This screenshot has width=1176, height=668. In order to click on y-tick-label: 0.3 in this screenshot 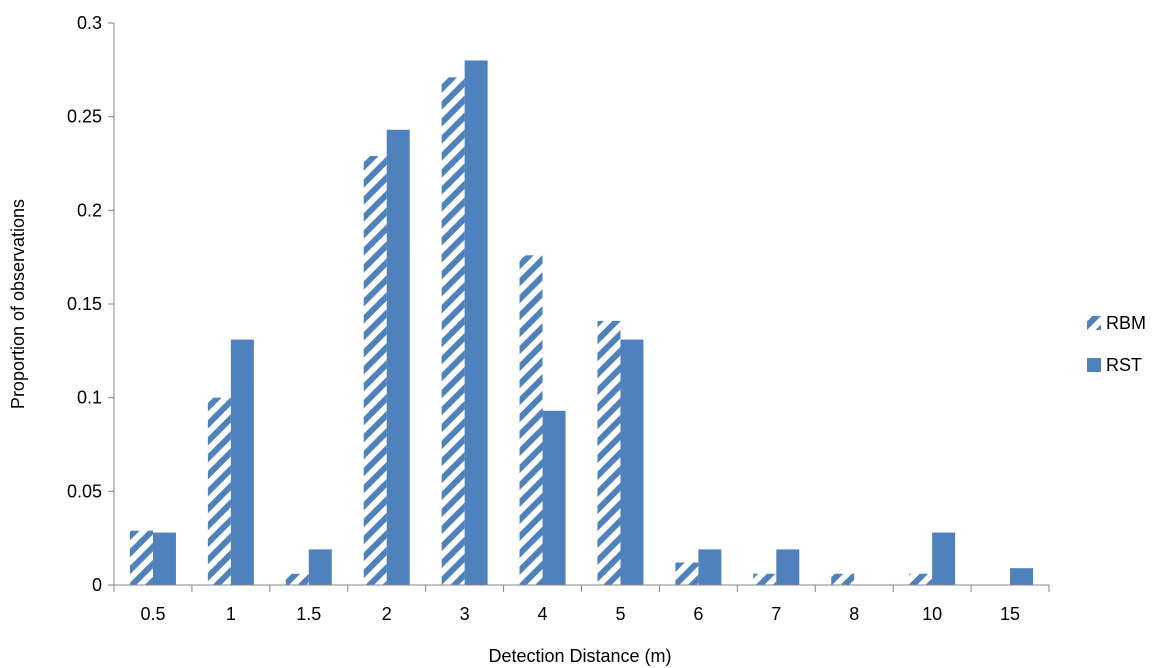, I will do `click(89, 23)`.